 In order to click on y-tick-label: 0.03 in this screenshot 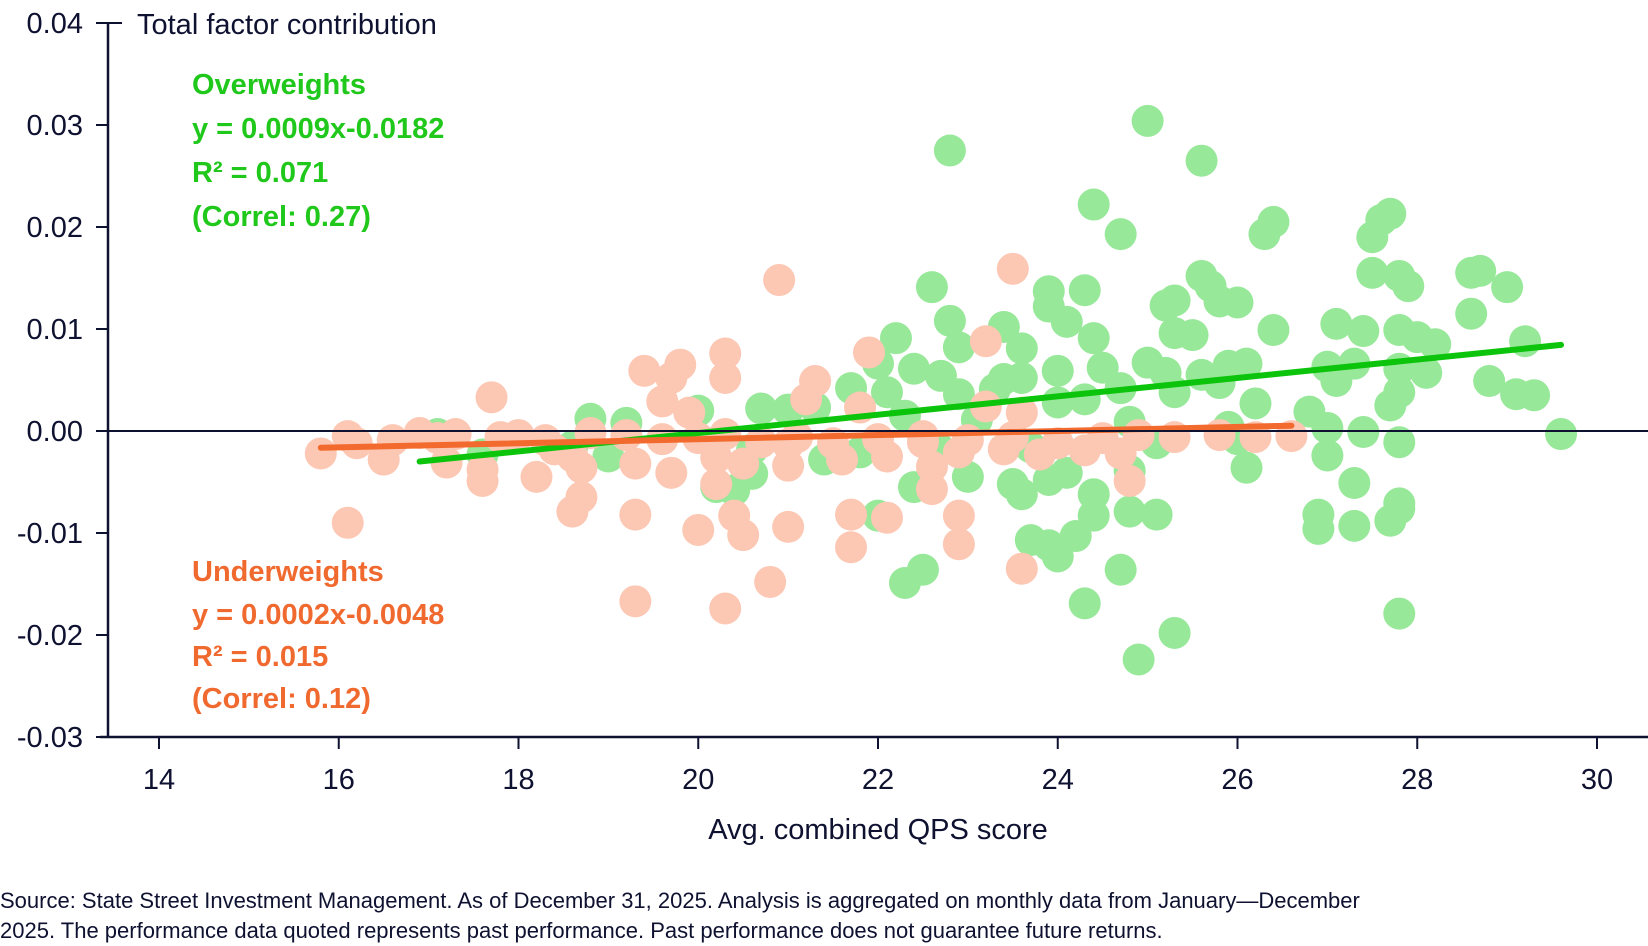, I will do `click(55, 126)`.